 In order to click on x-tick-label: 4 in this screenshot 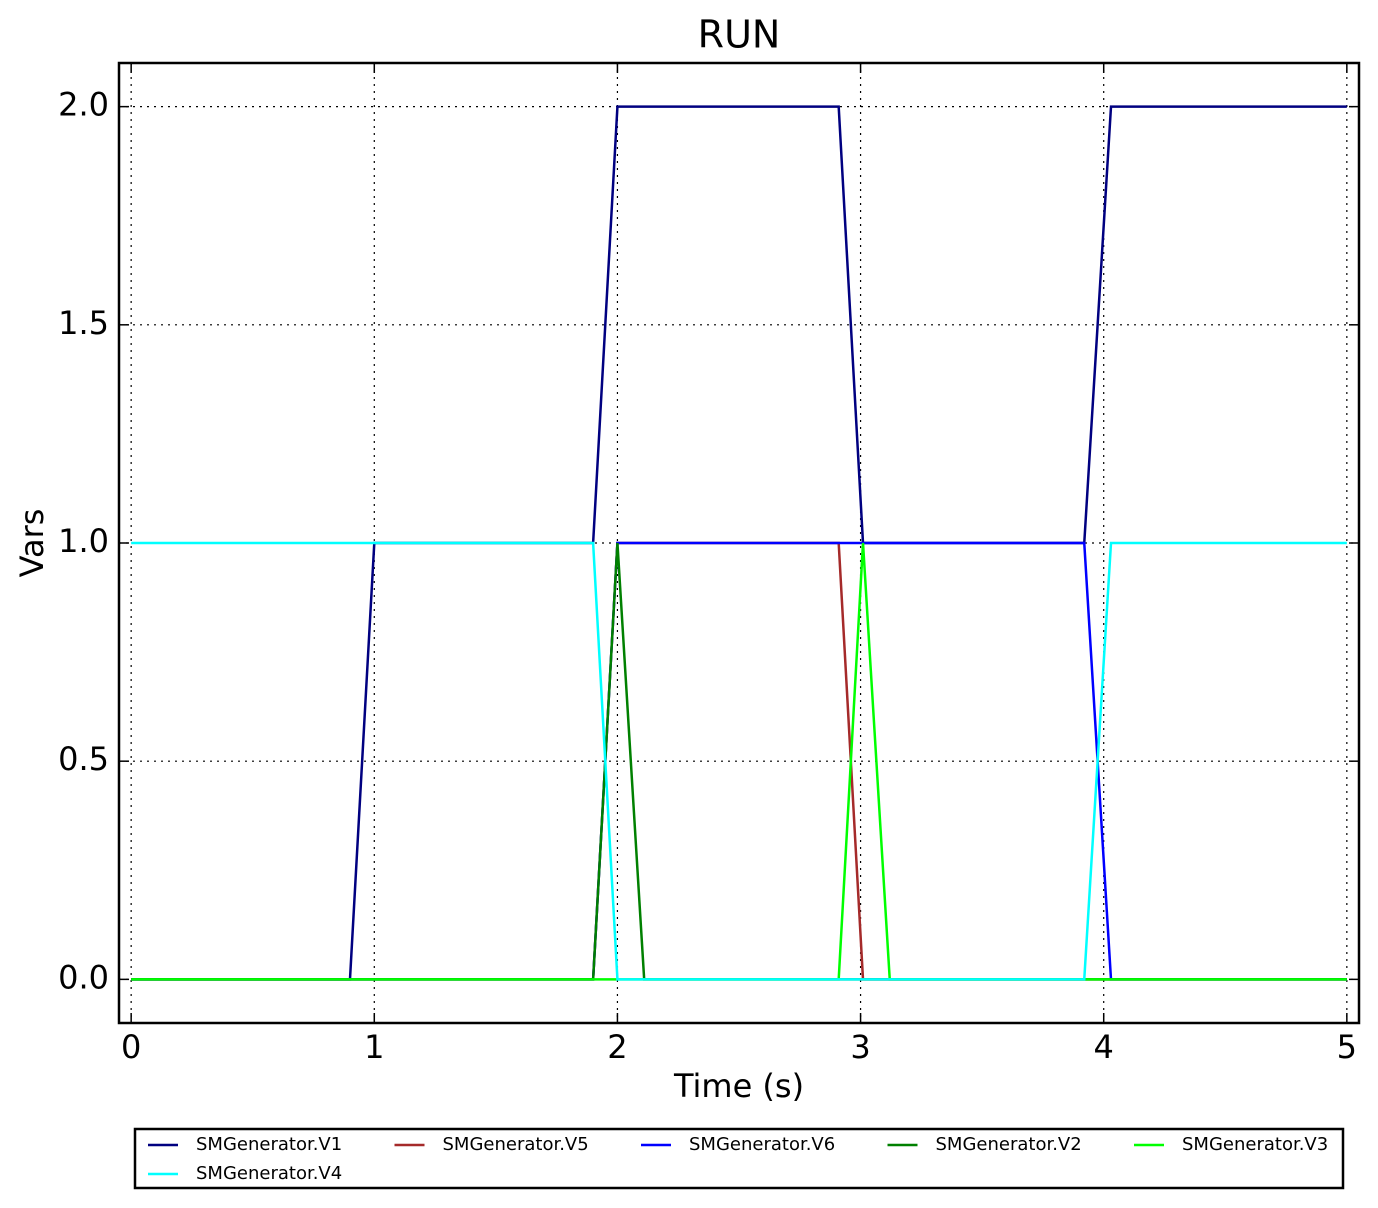, I will do `click(1104, 1047)`.